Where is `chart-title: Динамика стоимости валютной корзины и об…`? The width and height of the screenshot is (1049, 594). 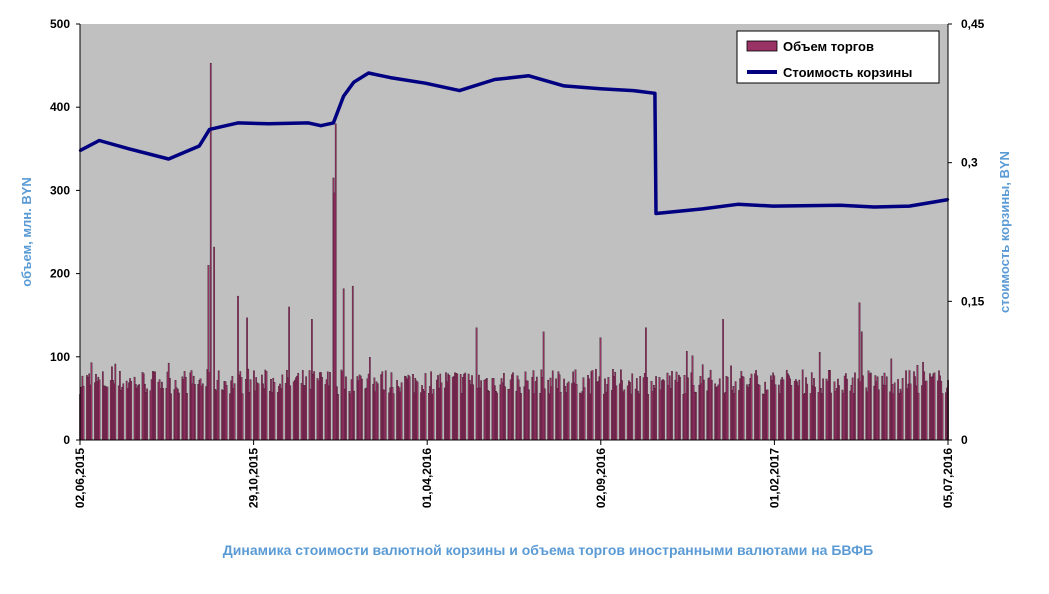
chart-title: Динамика стоимости валютной корзины и об… is located at coordinates (548, 550).